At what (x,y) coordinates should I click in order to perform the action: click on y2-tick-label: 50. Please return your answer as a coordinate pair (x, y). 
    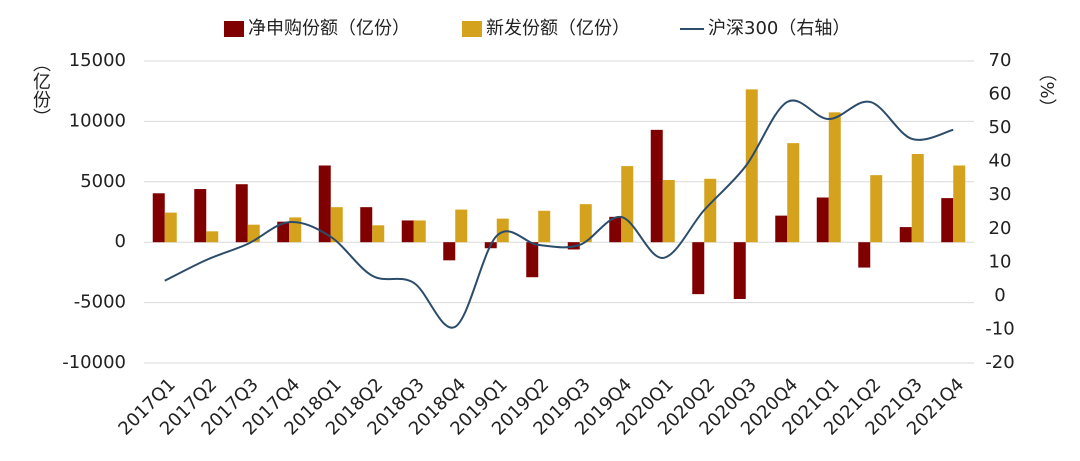
    Looking at the image, I should click on (1000, 127).